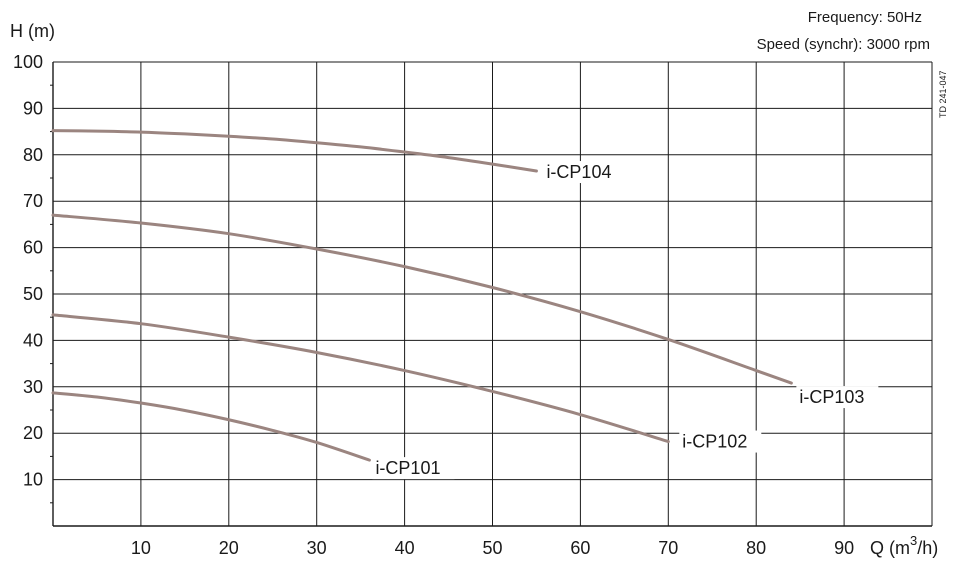 Image resolution: width=954 pixels, height=563 pixels. Describe the element at coordinates (668, 548) in the screenshot. I see `x-tick-label: 70` at that location.